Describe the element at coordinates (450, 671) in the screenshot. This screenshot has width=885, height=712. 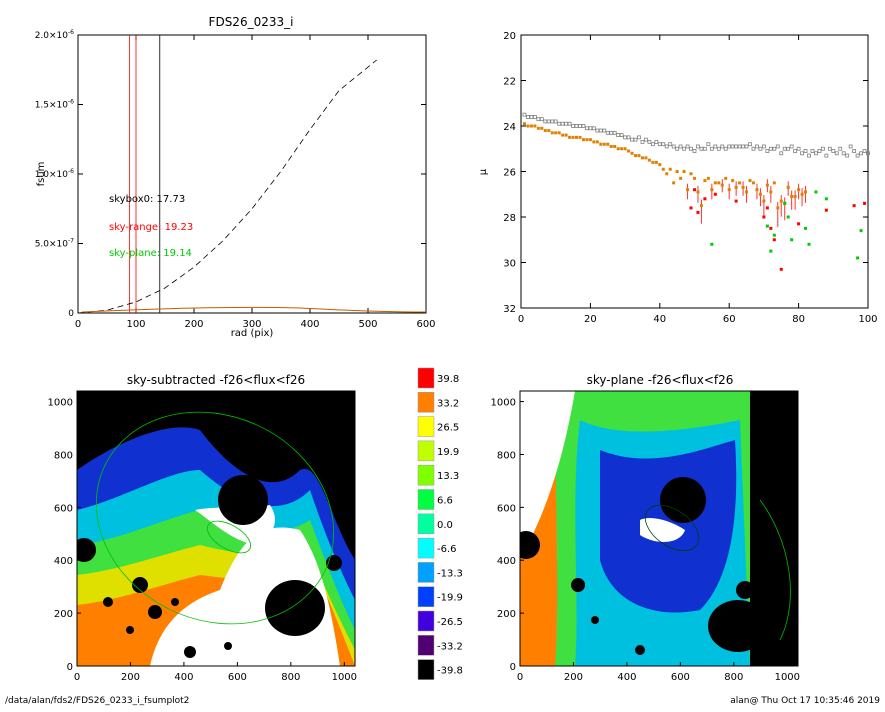
I see `colorbar-label: -39.8` at that location.